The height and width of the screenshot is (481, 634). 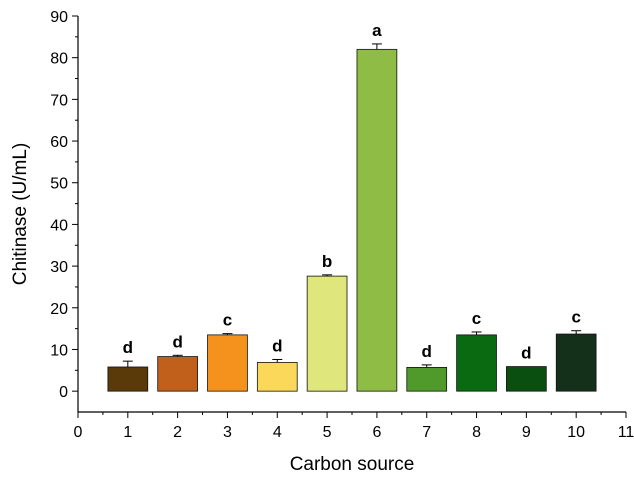 What do you see at coordinates (327, 432) in the screenshot?
I see `x-tick-label: 5` at bounding box center [327, 432].